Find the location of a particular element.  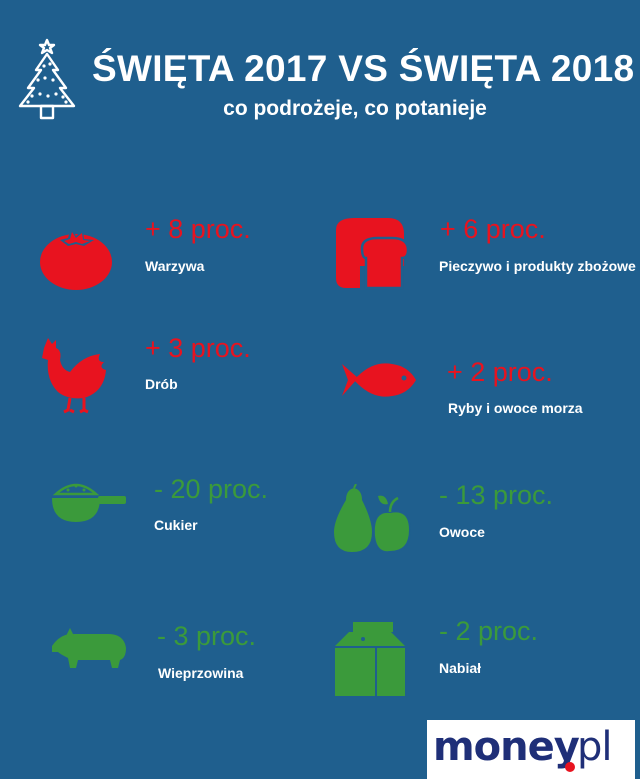

item-change: + 6 proc. is located at coordinates (493, 229).